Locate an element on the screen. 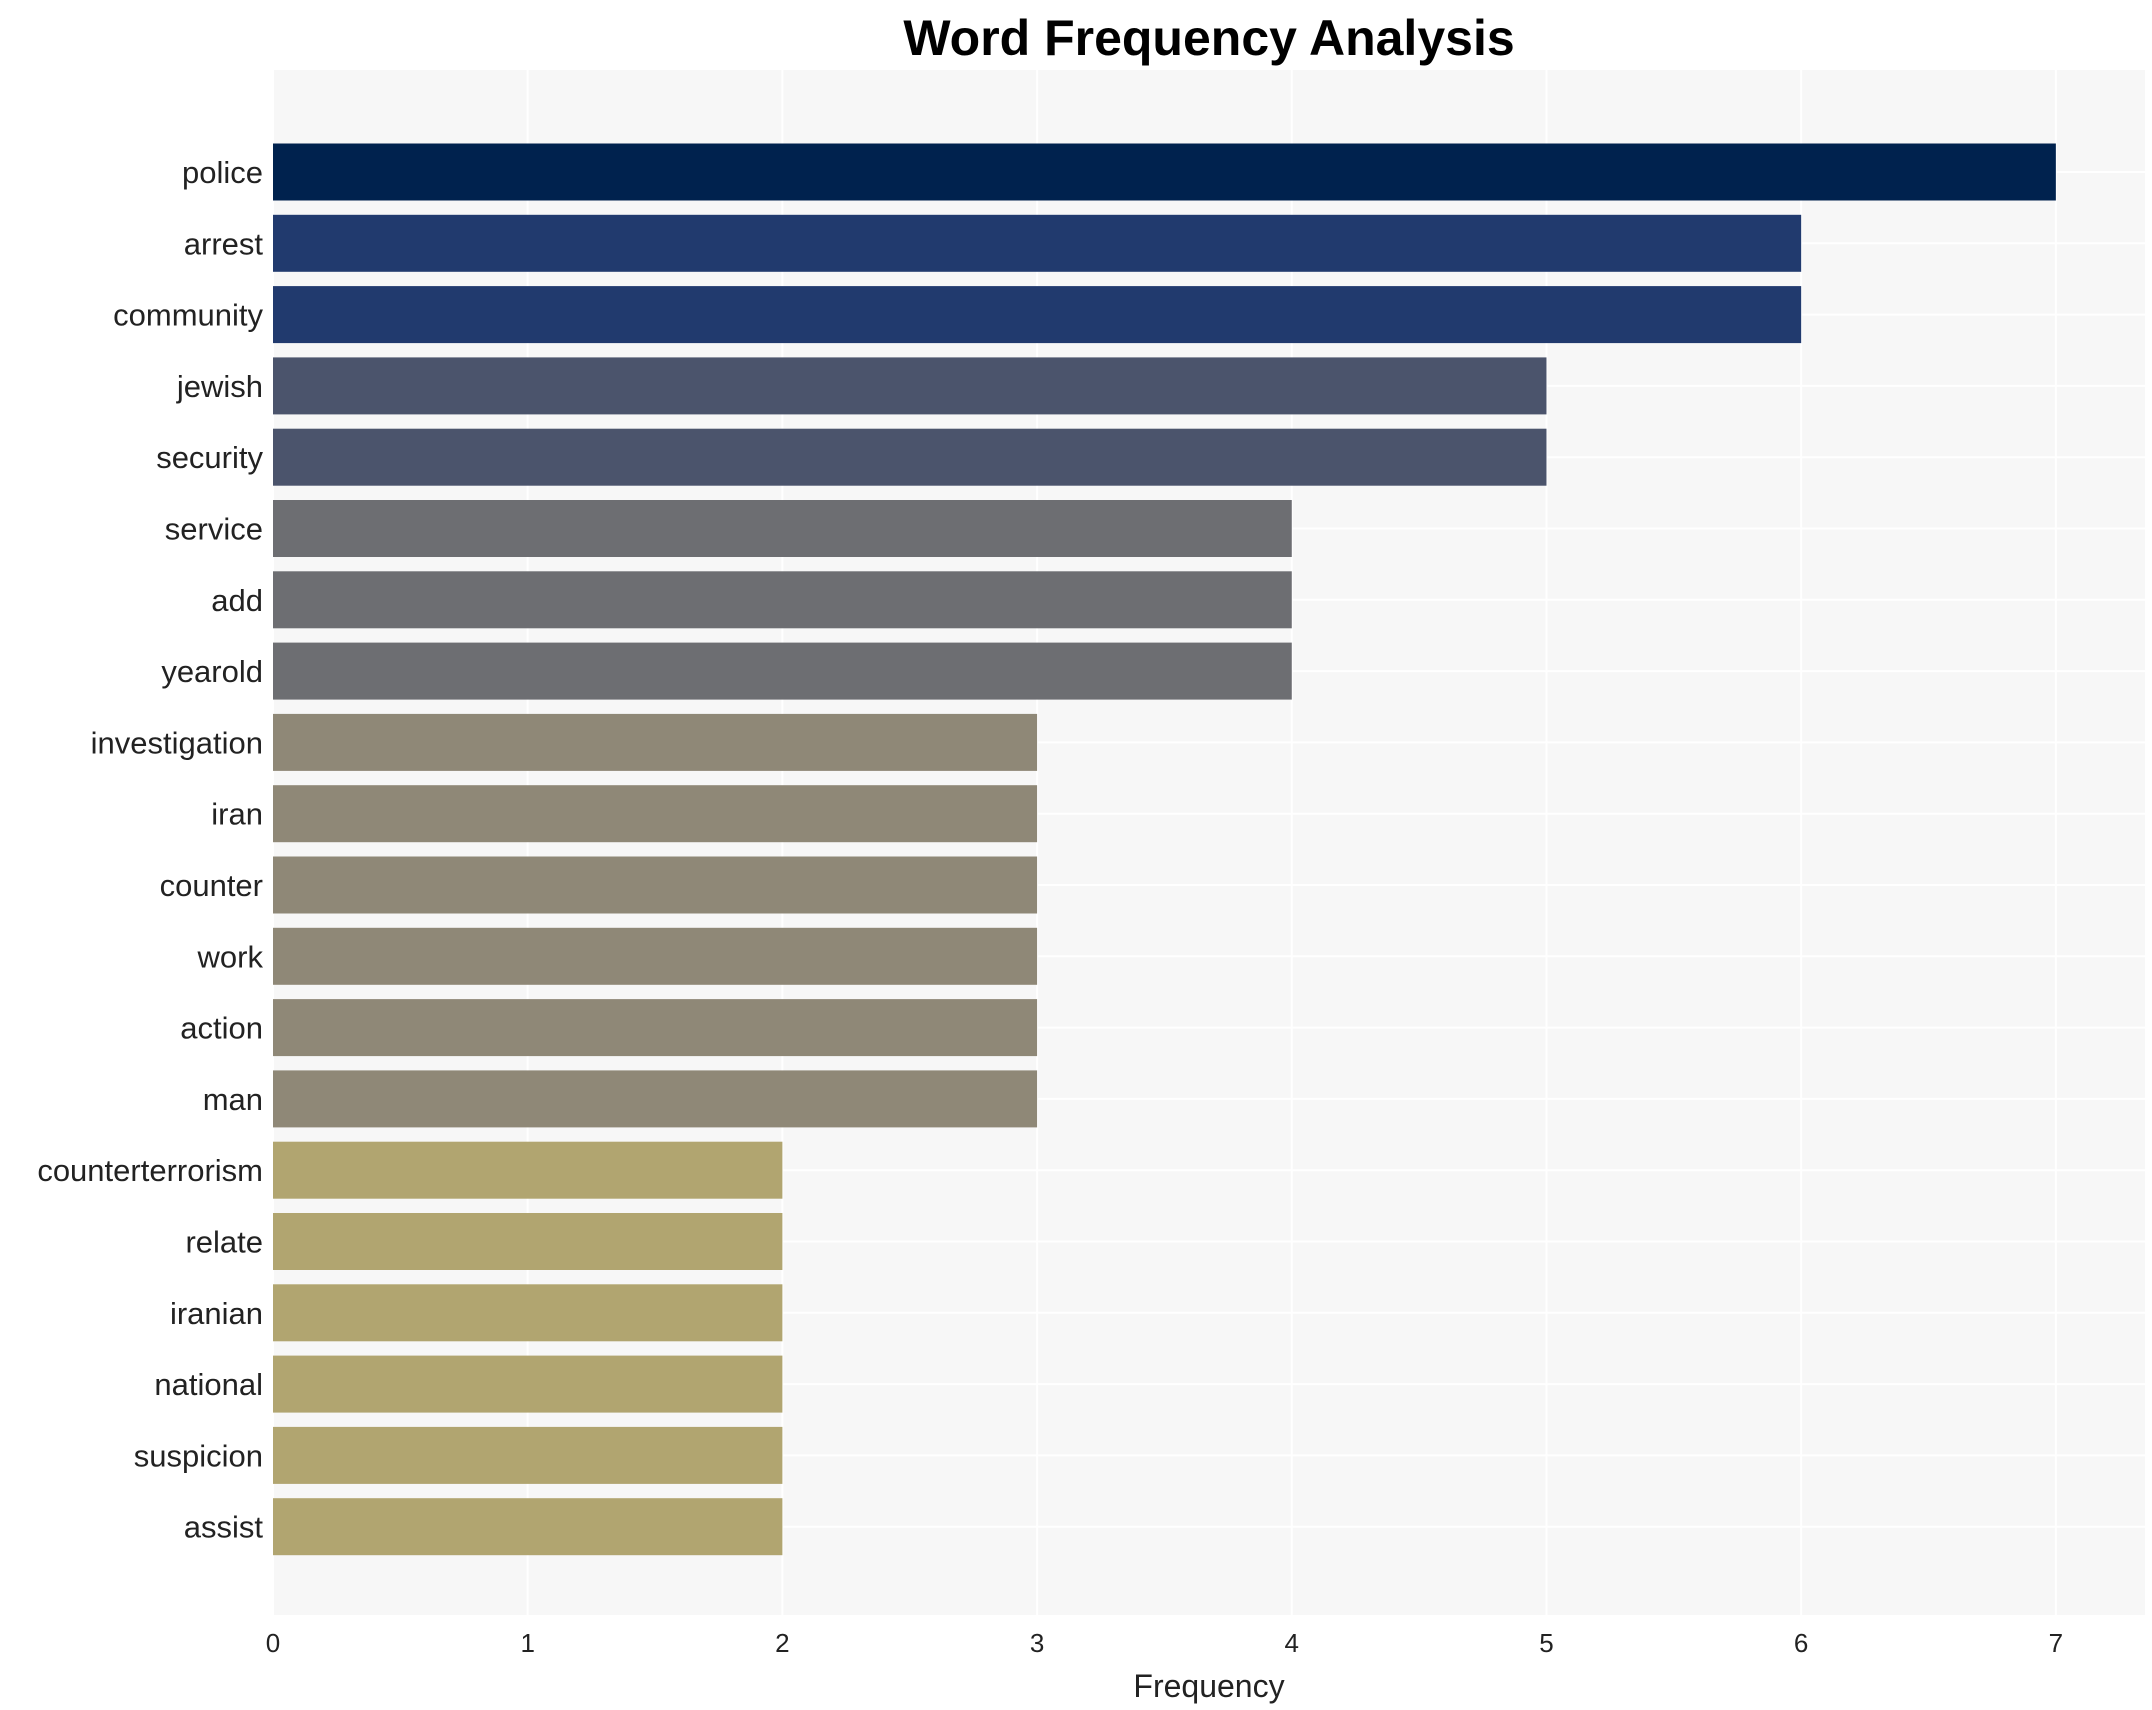 This screenshot has height=1710, width=2152. y-tick-label: counter is located at coordinates (211, 885).